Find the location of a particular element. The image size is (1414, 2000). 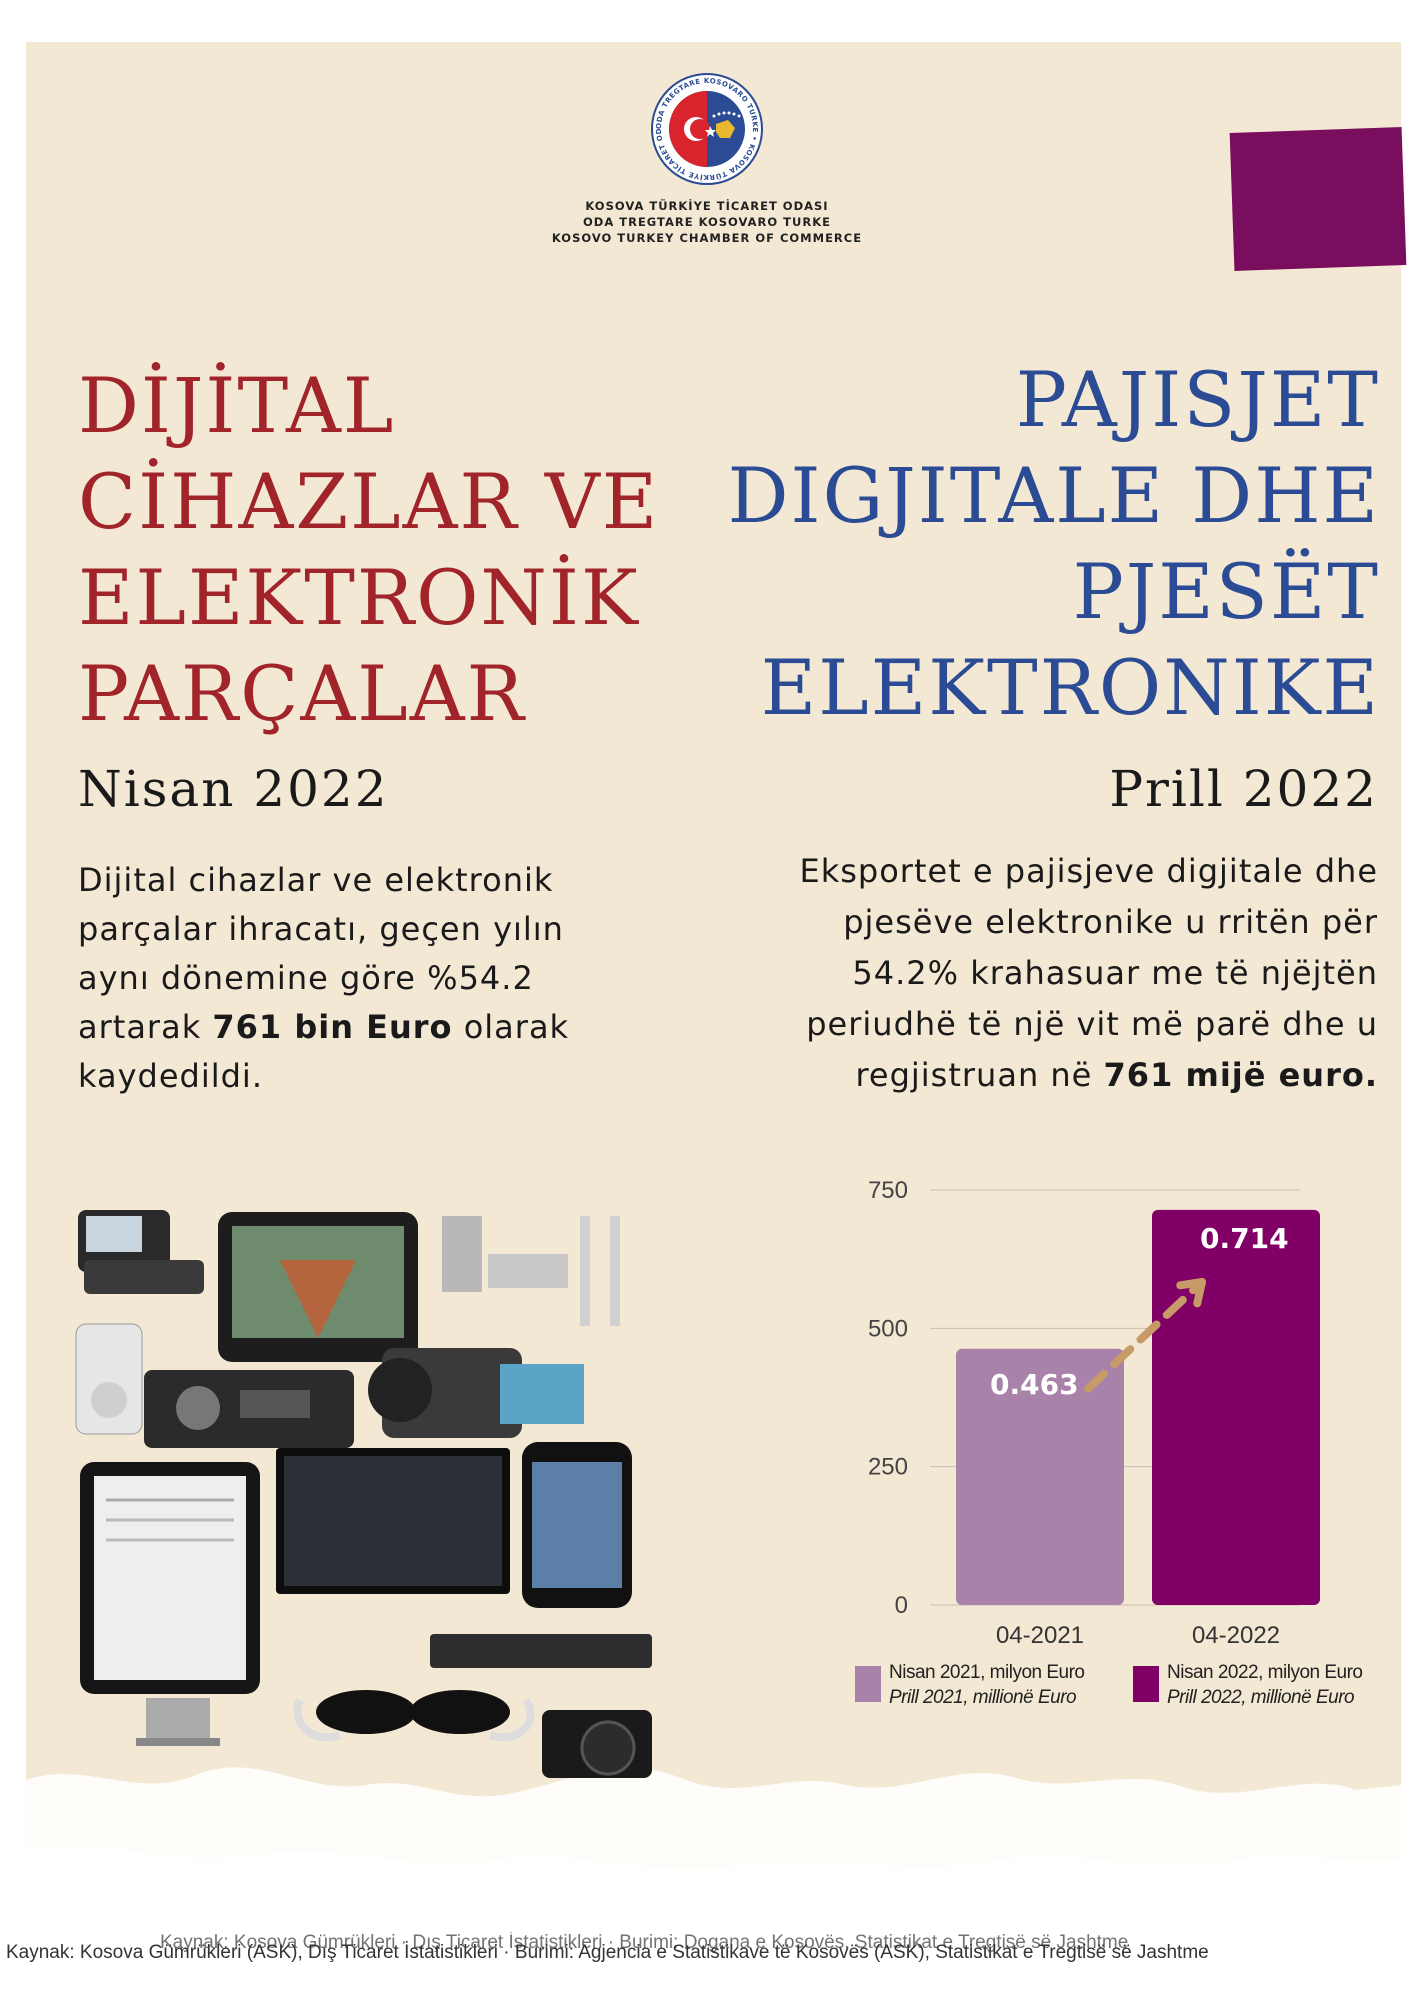

description-turkish-post: olarak kaydedildi. is located at coordinates (324, 1051).